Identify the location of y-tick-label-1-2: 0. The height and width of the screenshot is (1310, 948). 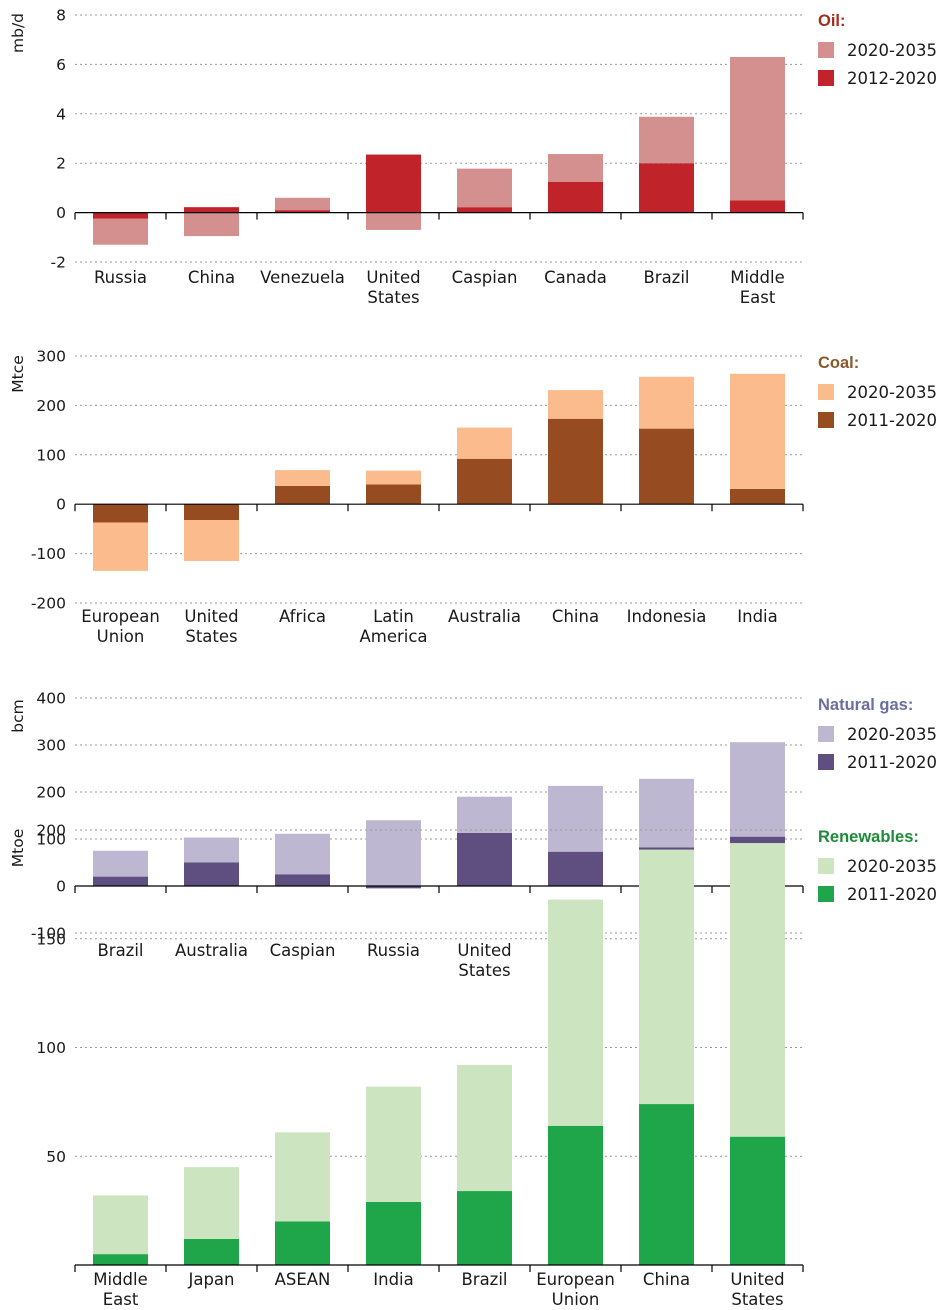
(61, 505).